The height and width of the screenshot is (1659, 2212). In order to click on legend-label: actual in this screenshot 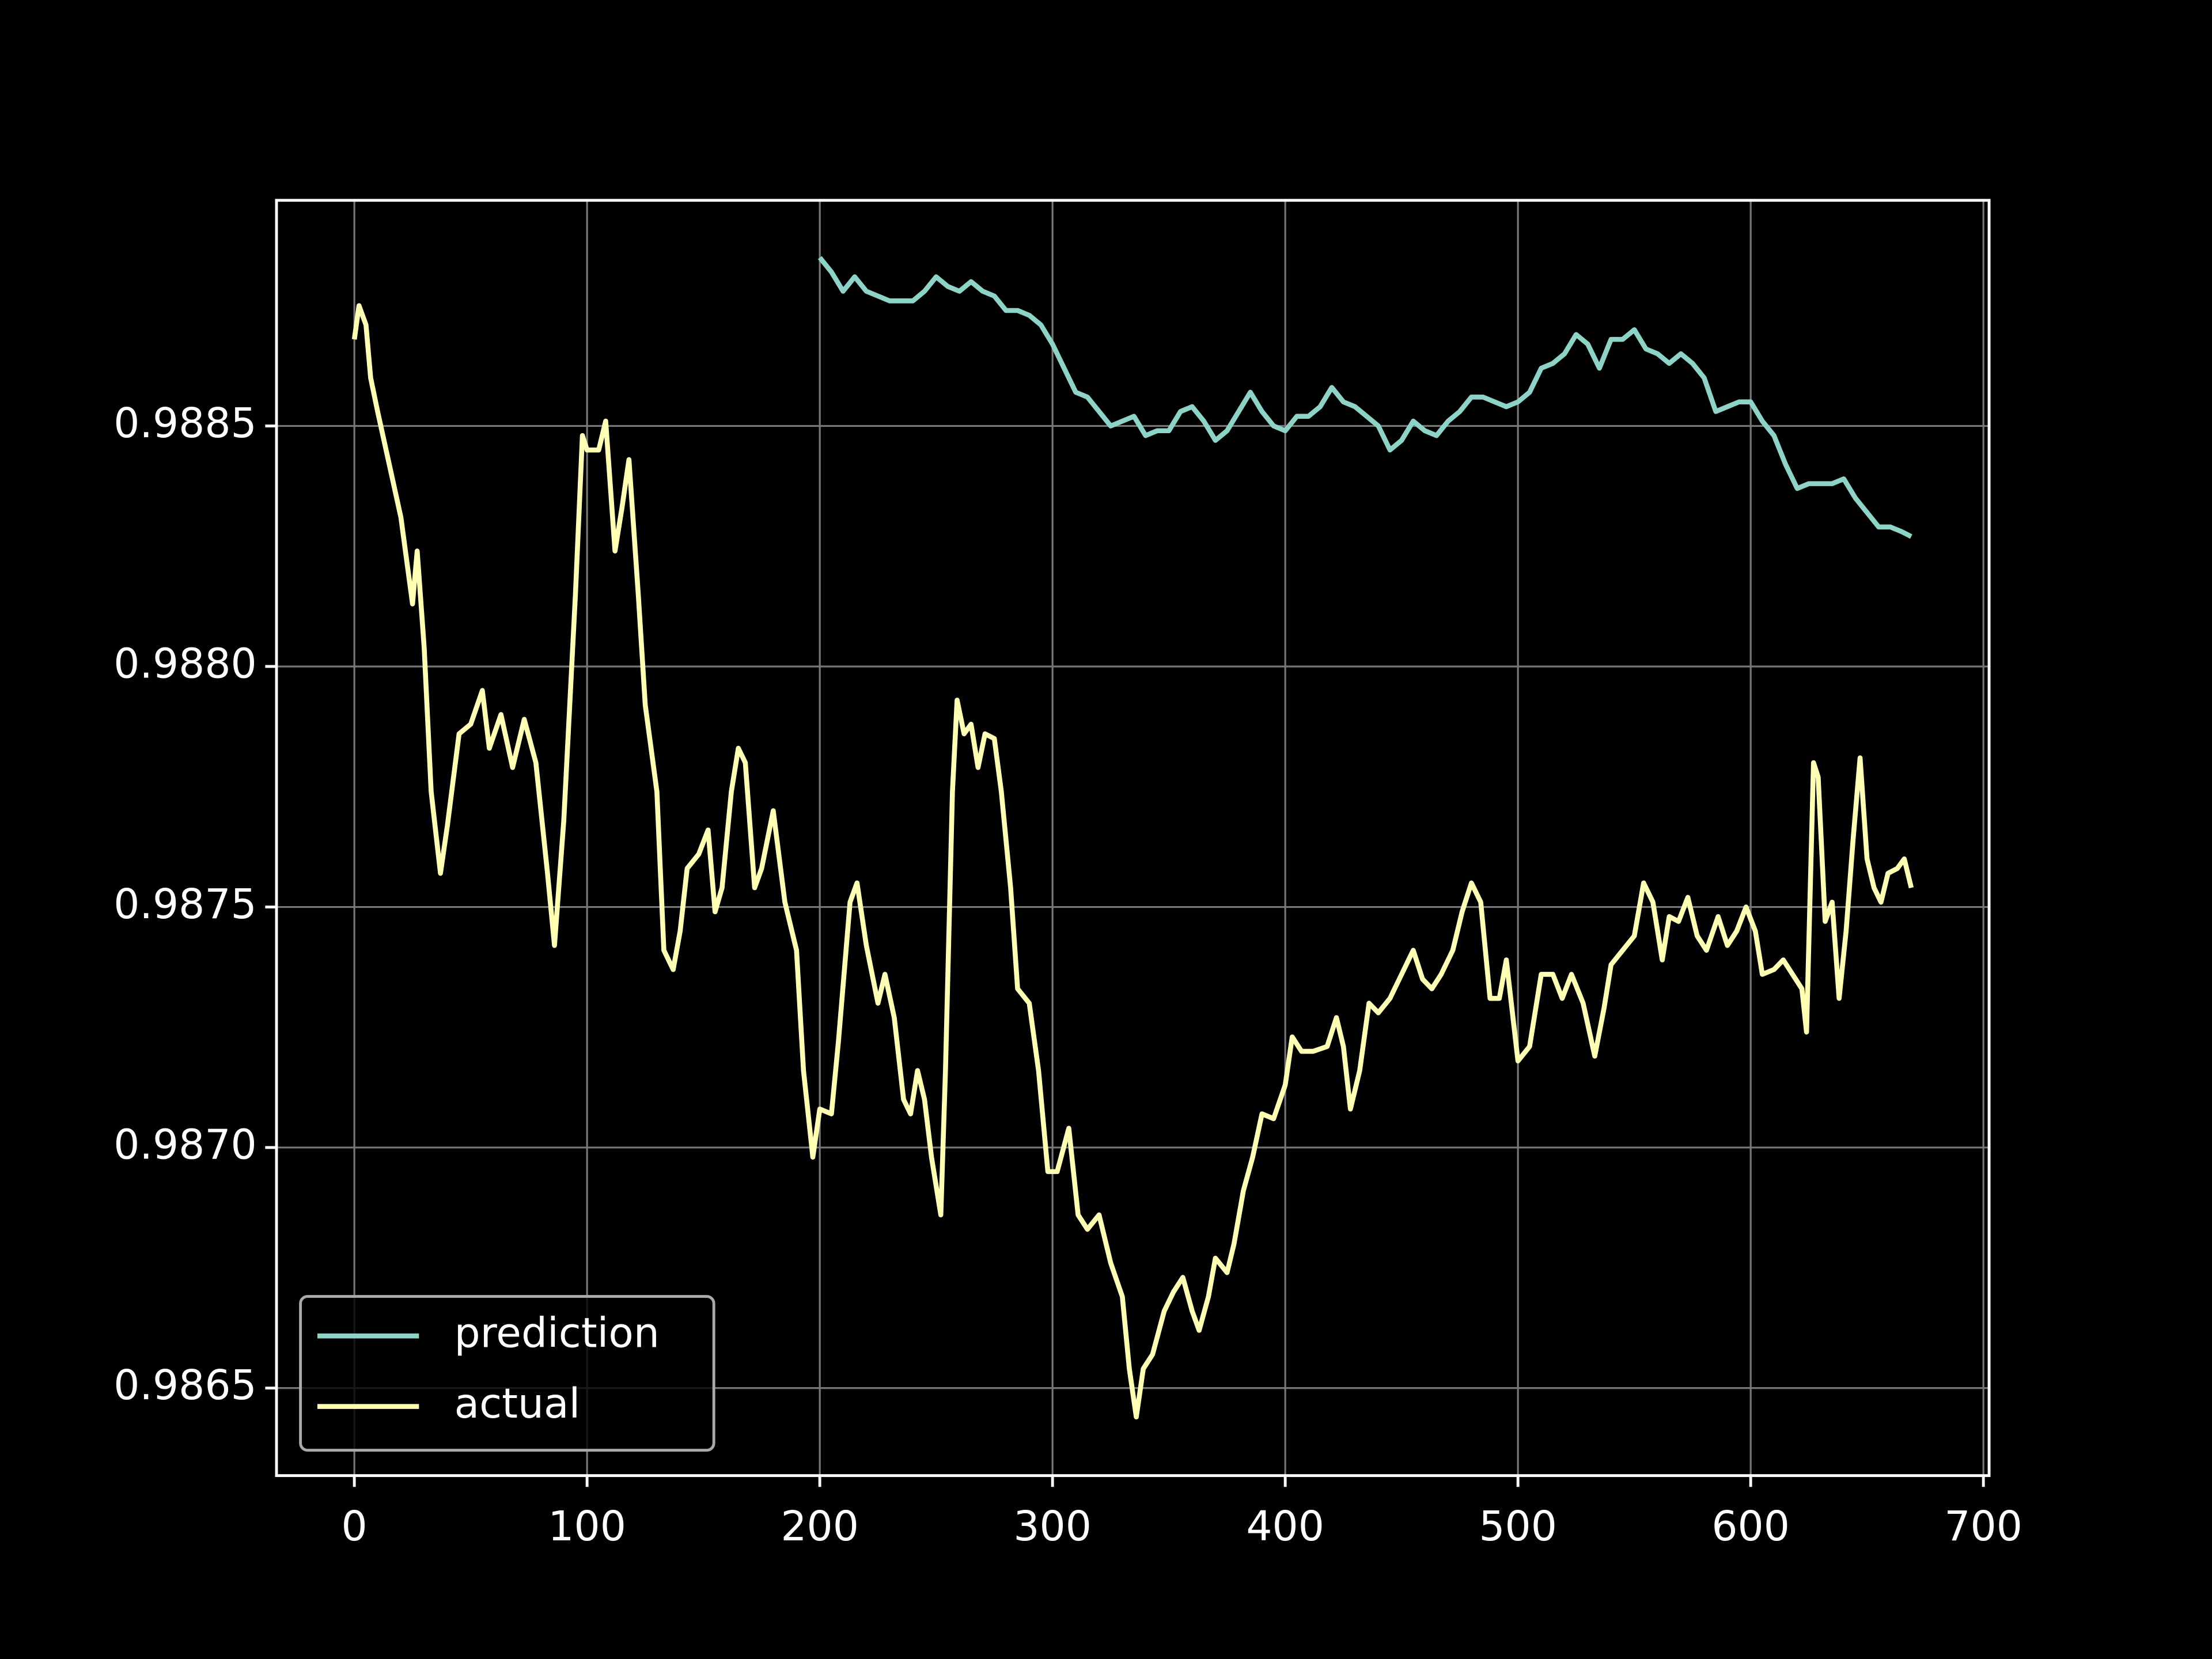, I will do `click(517, 1403)`.